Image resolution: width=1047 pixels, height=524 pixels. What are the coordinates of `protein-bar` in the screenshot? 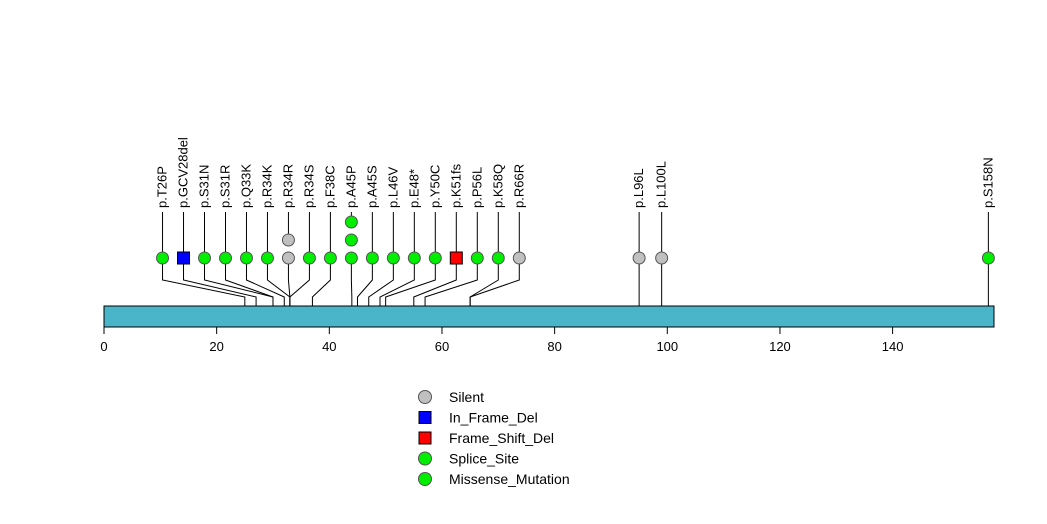 It's located at (549, 316).